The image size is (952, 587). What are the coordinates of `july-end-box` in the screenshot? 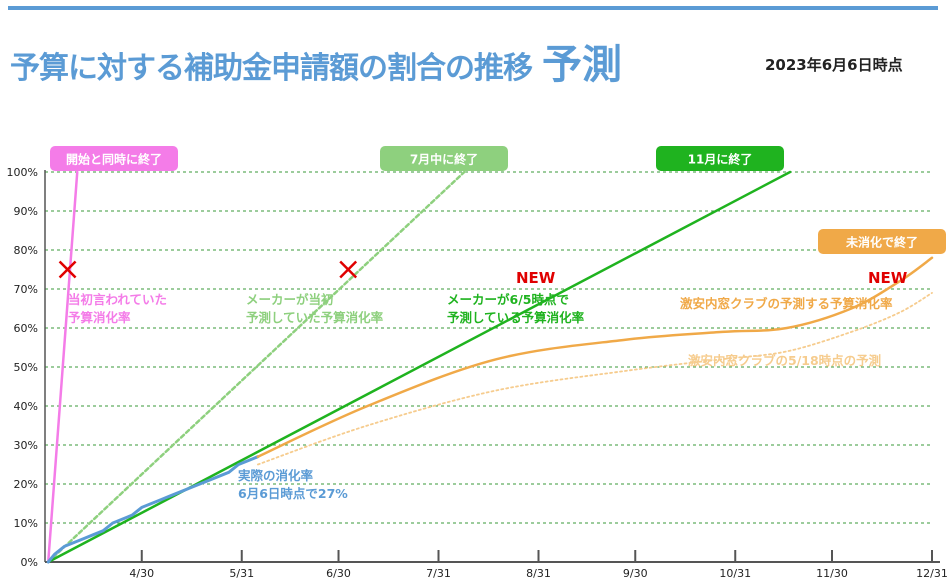 It's located at (444, 158).